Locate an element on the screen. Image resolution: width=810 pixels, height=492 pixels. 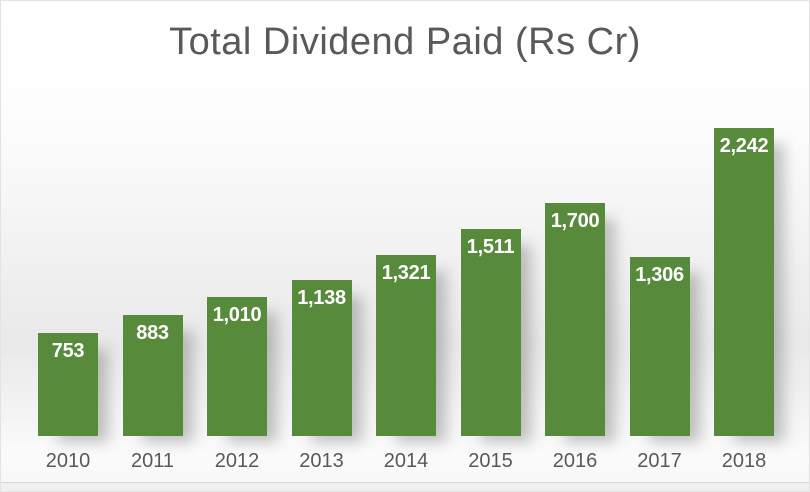
x-axis-label-2011: 2011 is located at coordinates (152, 461).